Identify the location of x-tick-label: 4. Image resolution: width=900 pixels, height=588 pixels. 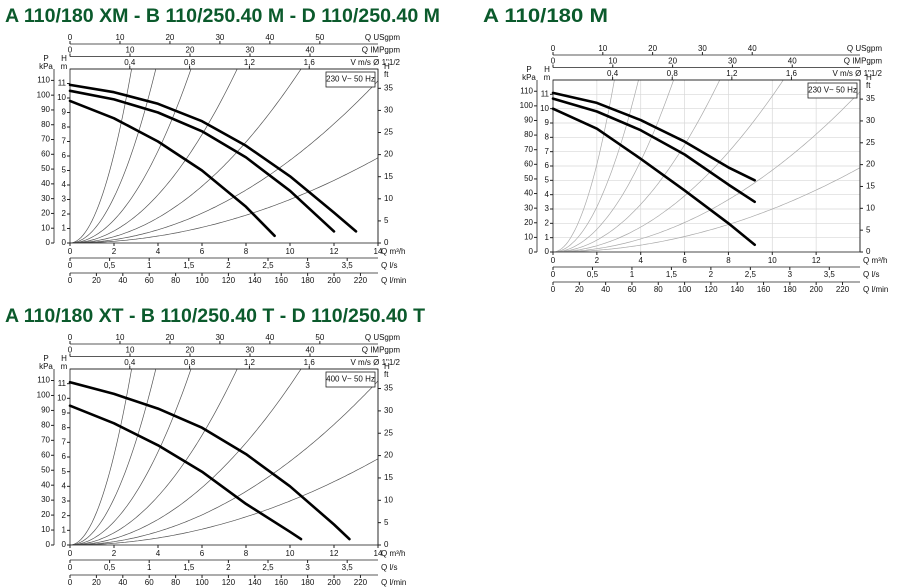
(158, 251).